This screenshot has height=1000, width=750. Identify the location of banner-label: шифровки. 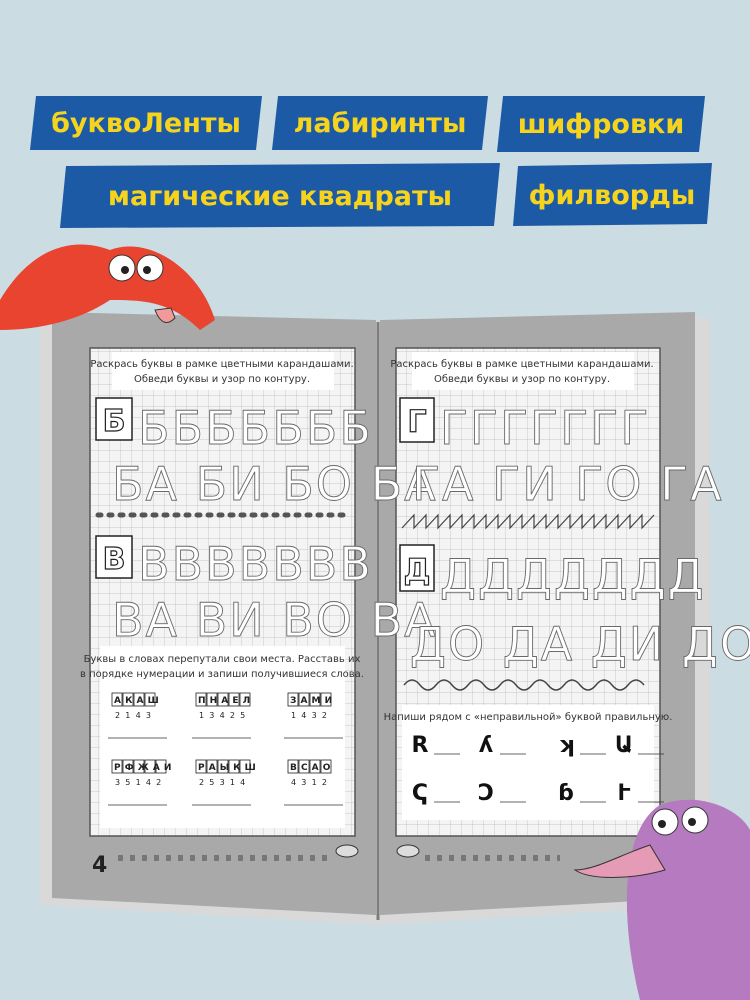
(601, 124).